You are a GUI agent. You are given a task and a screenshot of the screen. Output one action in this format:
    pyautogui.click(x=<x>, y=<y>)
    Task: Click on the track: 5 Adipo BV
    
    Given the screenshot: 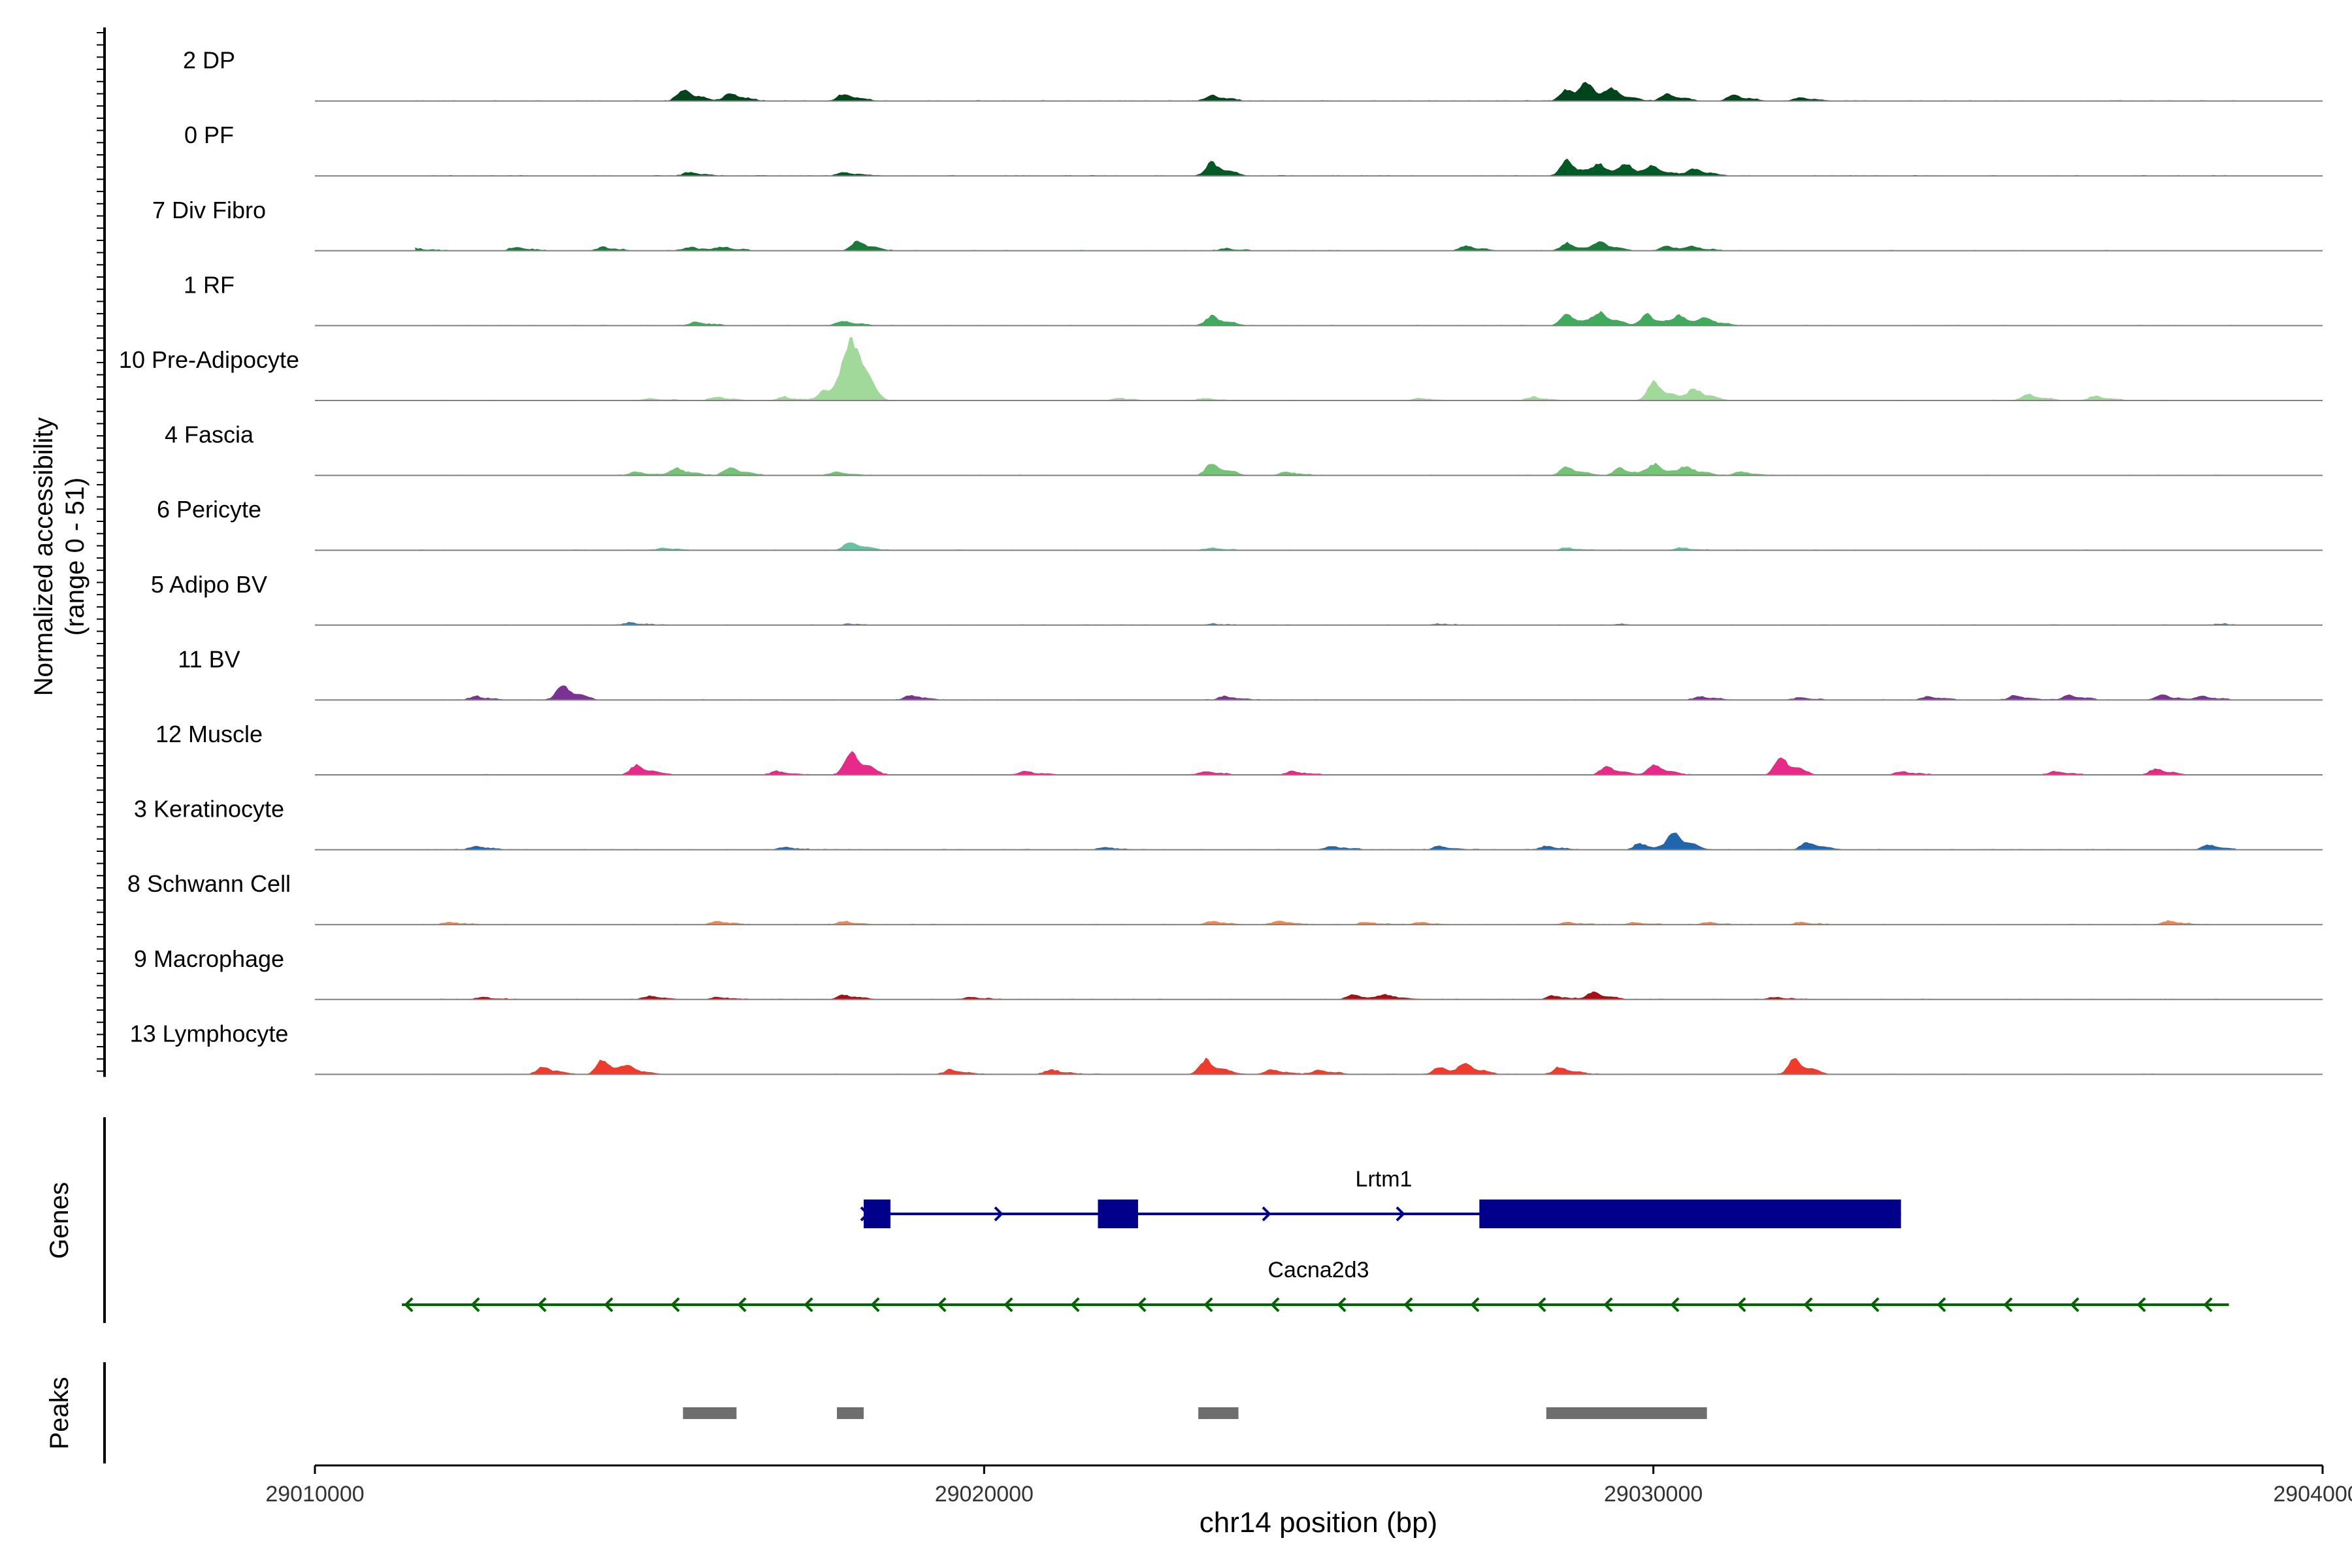 What is the action you would take?
    pyautogui.click(x=1237, y=598)
    